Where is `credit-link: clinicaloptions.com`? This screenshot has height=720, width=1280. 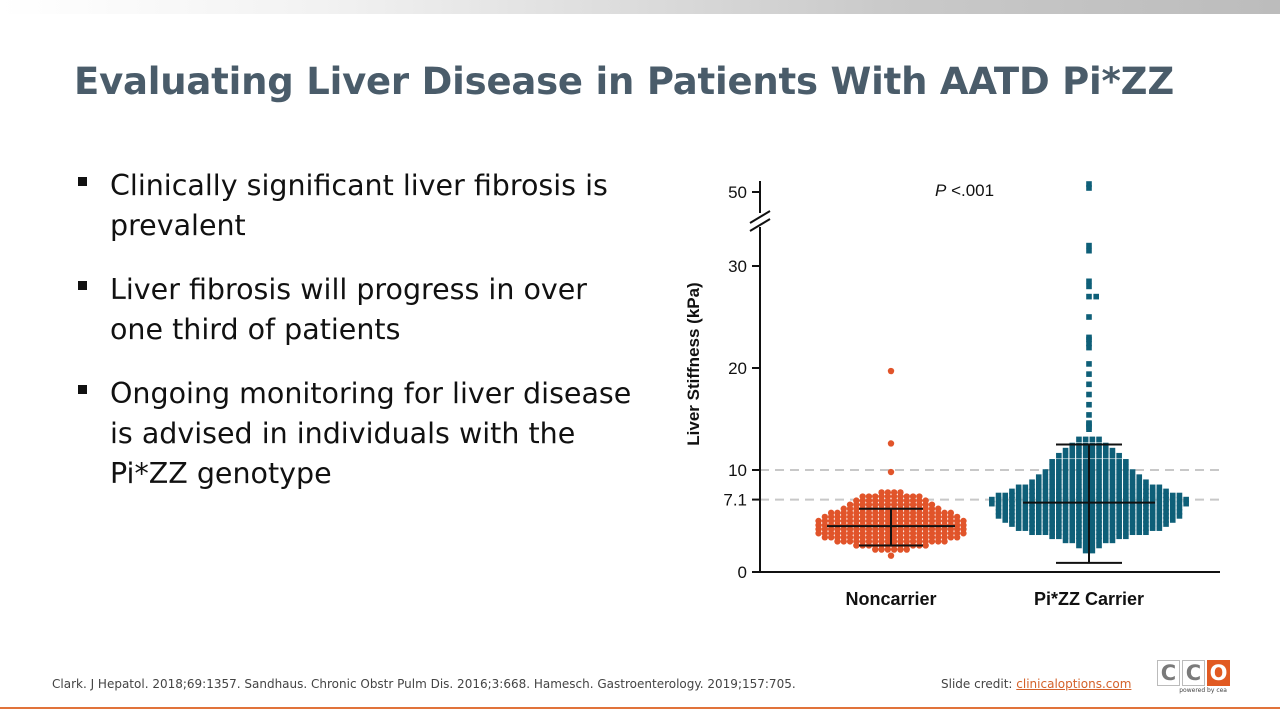 credit-link: clinicaloptions.com is located at coordinates (1074, 684).